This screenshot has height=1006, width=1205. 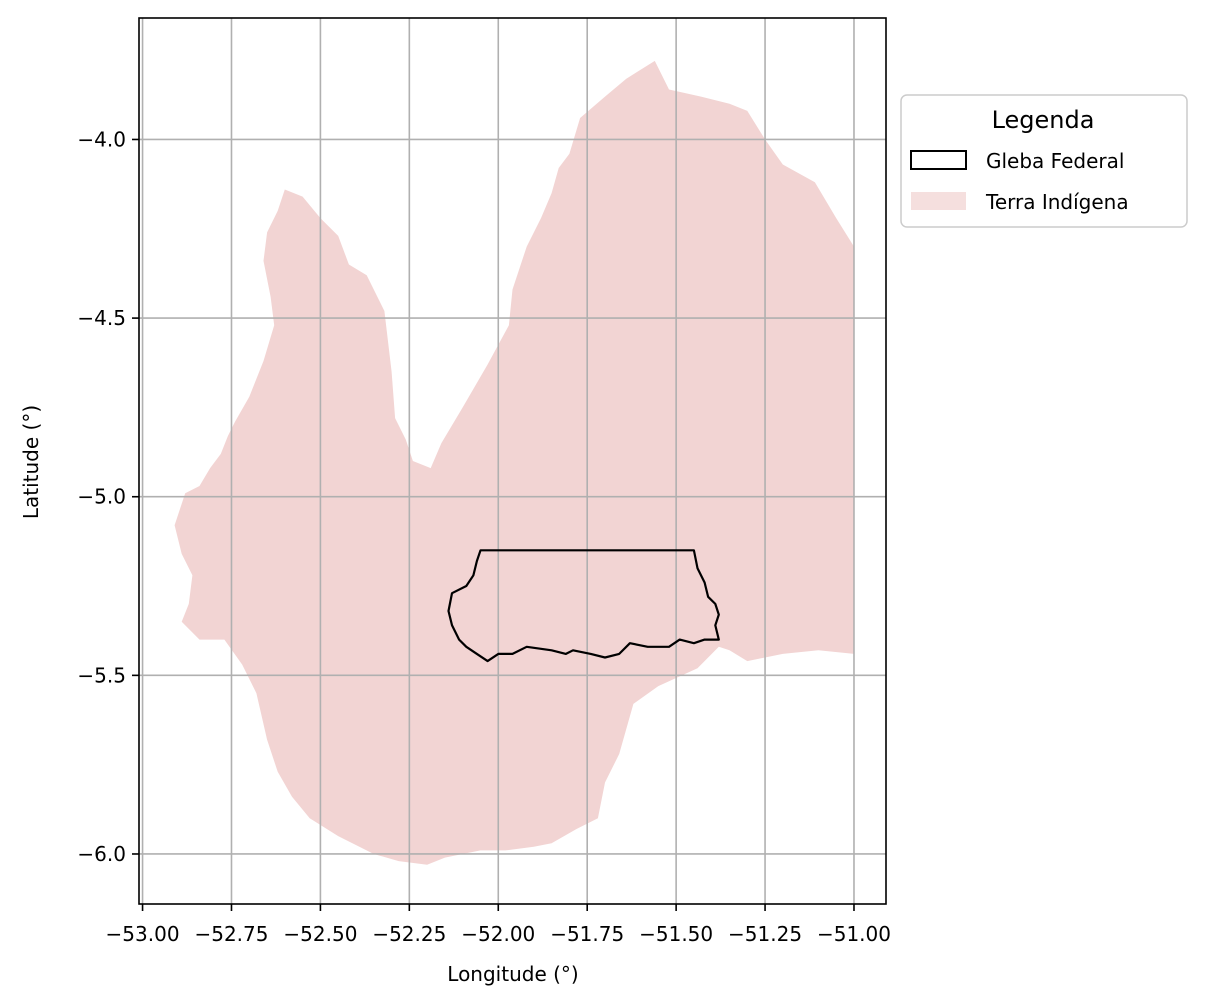 What do you see at coordinates (320, 934) in the screenshot?
I see `x-tick-label: −52.50` at bounding box center [320, 934].